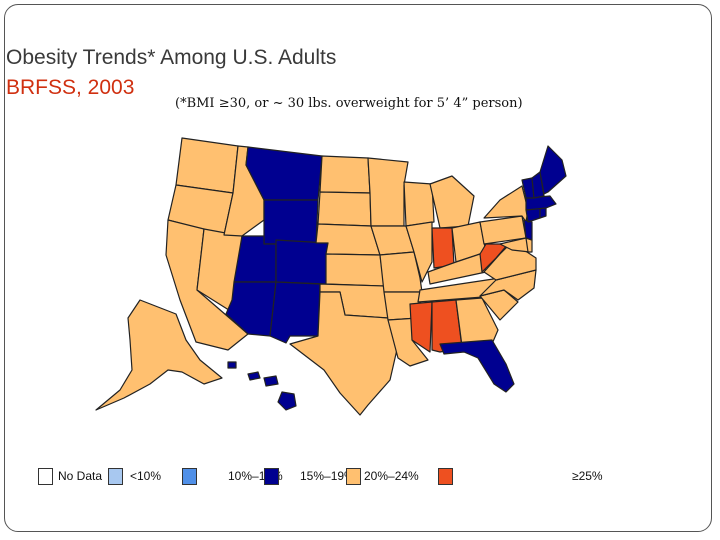 Image resolution: width=720 pixels, height=540 pixels. I want to click on page-subtitle-year: BRFSS, 2003, so click(70, 87).